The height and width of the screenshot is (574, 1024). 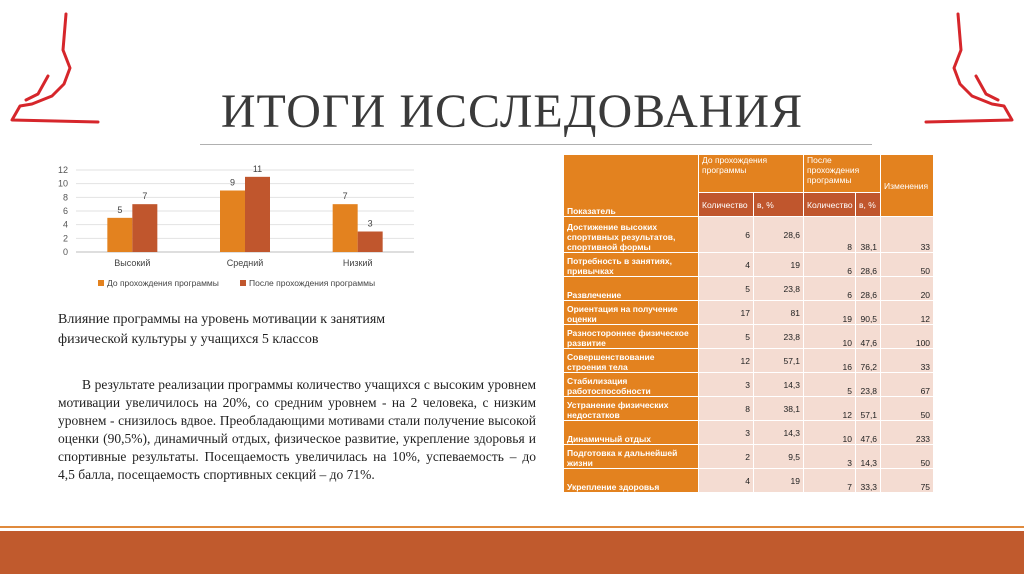 I want to click on header-after: После прохождения программы, so click(x=842, y=173).